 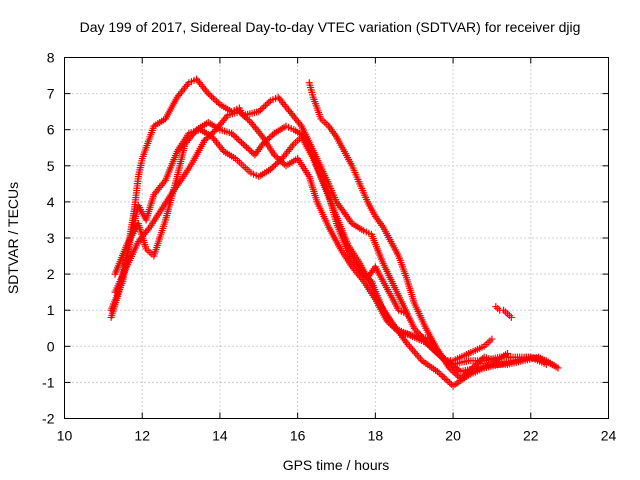 I want to click on y-tick-label: -2, so click(x=48, y=419).